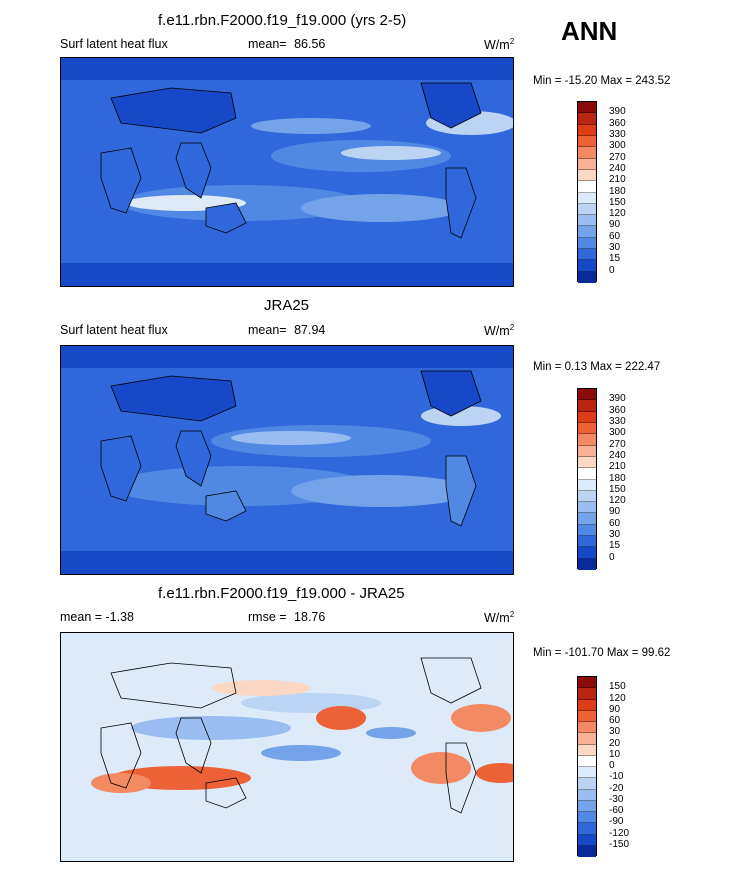  Describe the element at coordinates (310, 330) in the screenshot. I see `panel-2-stat-value: 87.94` at that location.